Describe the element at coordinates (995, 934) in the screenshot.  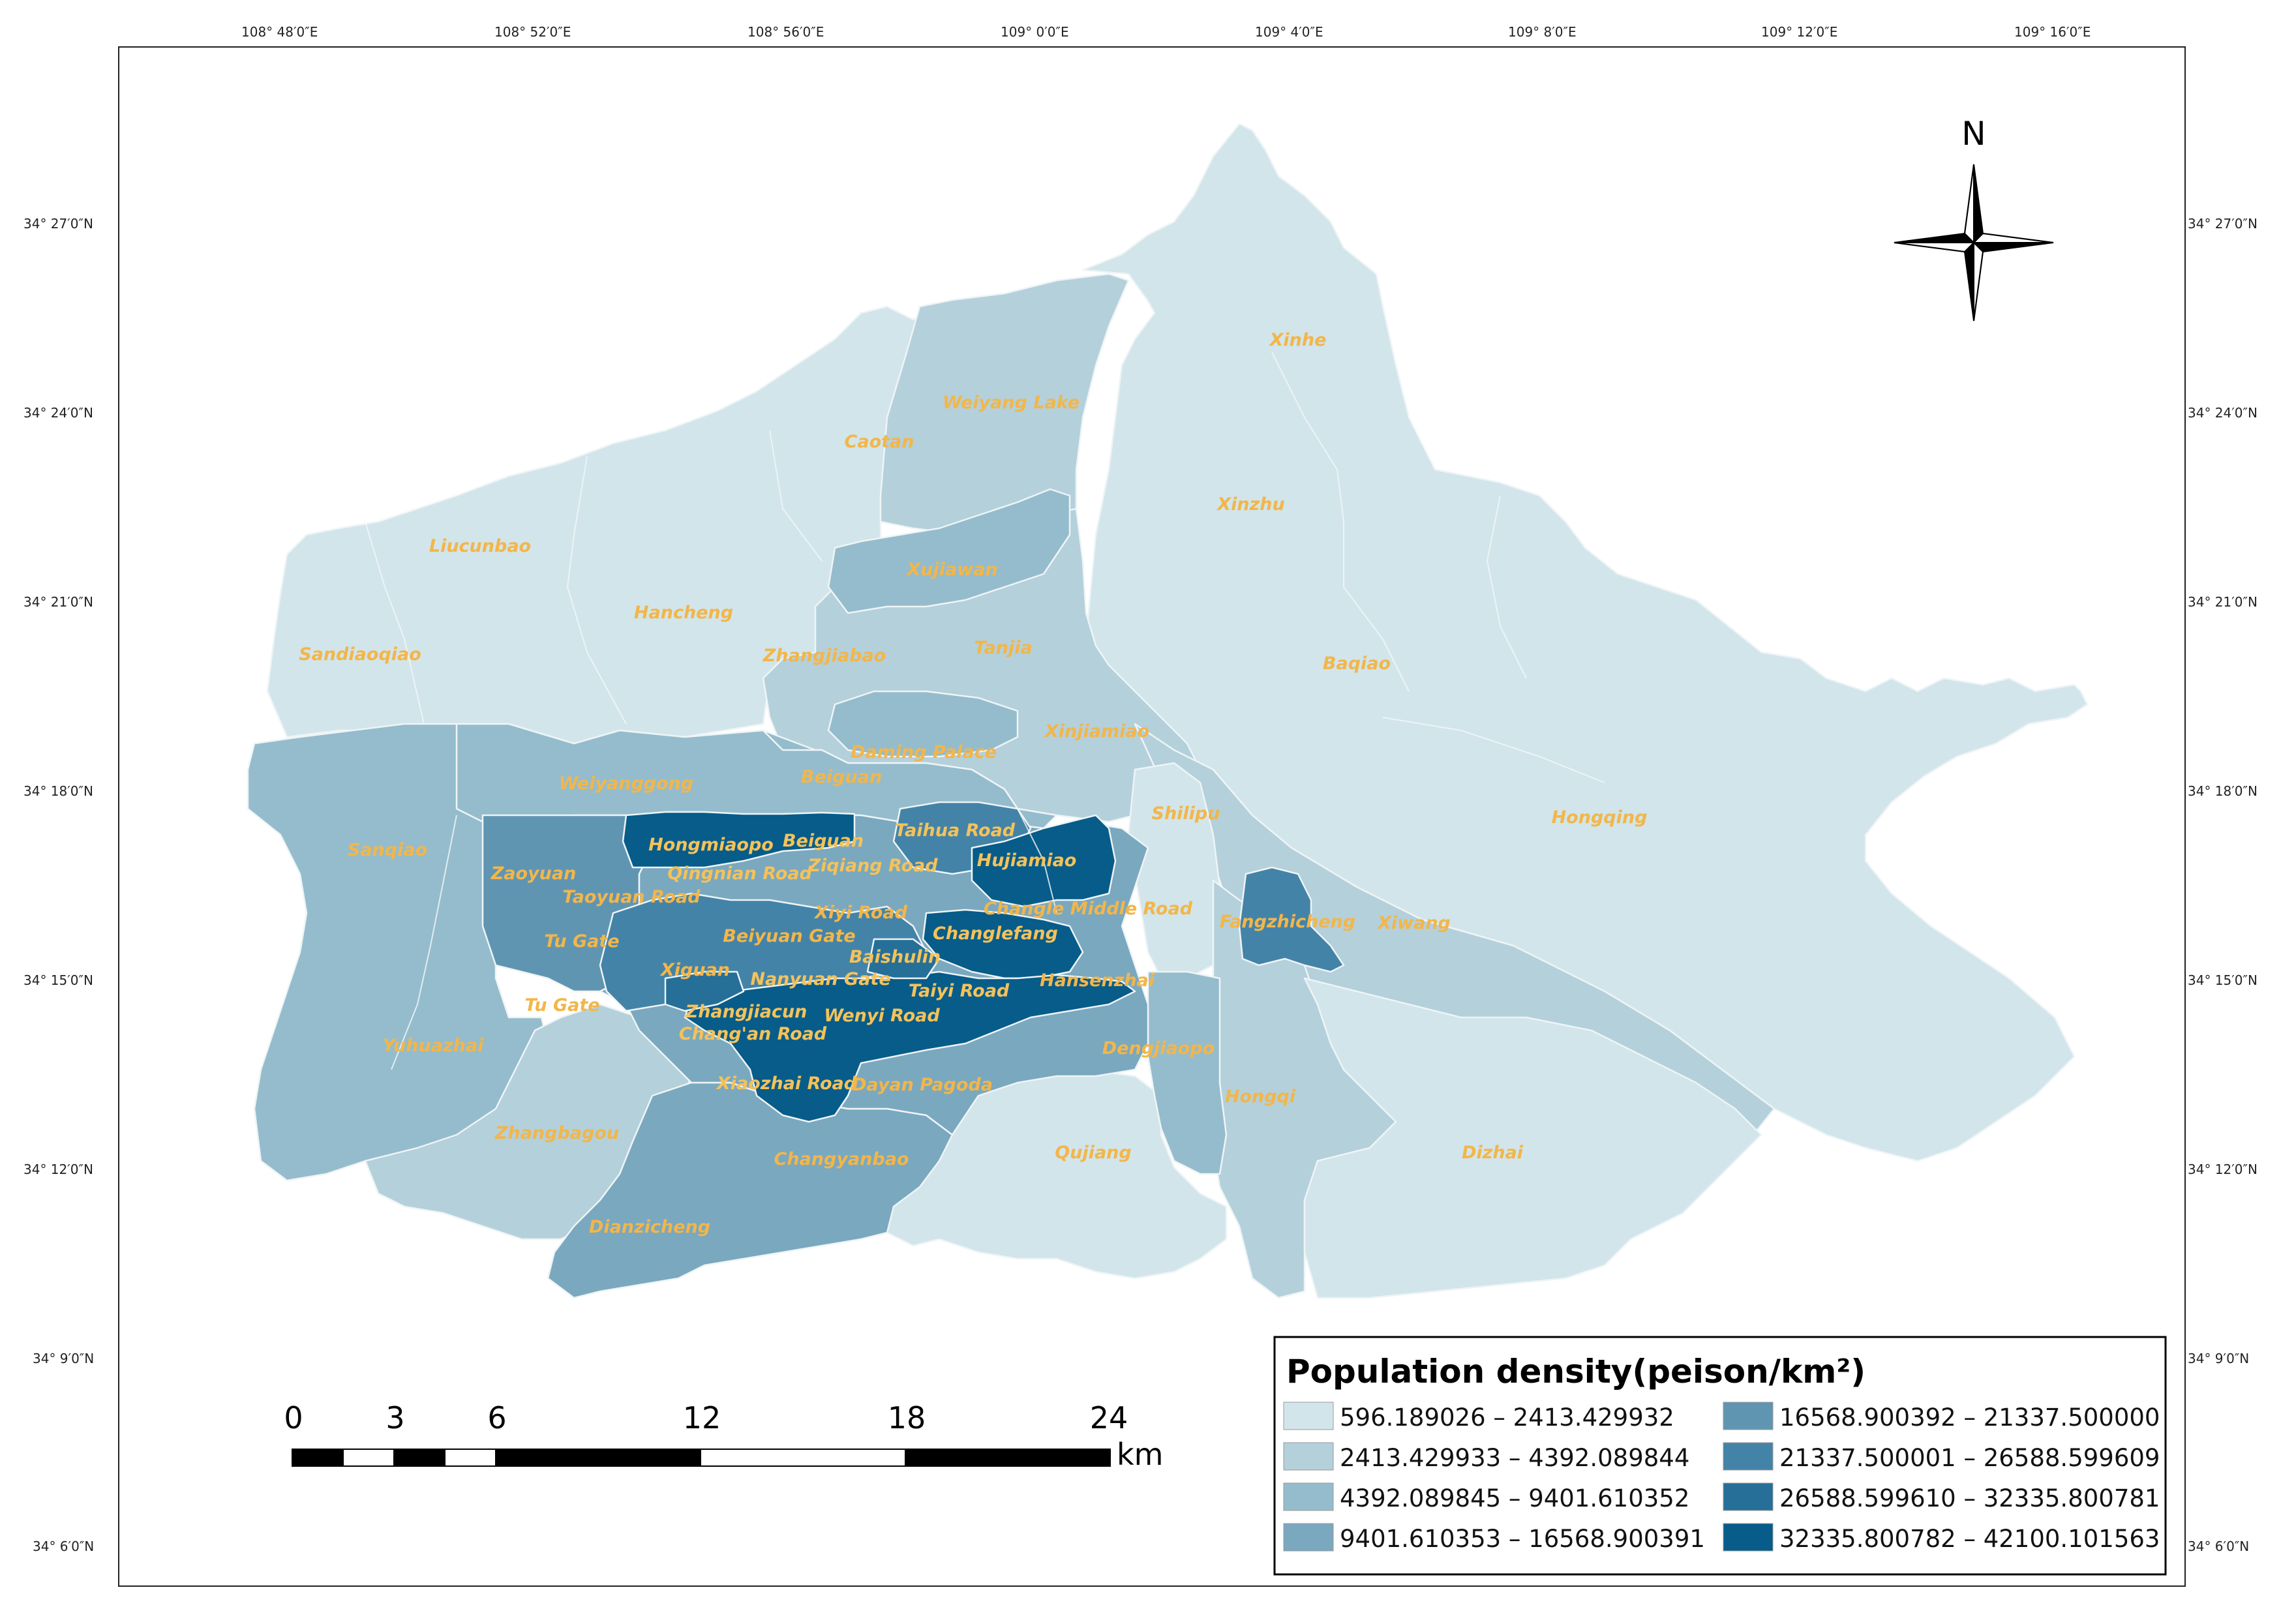
I see `label-changlefang: Changlefang` at that location.